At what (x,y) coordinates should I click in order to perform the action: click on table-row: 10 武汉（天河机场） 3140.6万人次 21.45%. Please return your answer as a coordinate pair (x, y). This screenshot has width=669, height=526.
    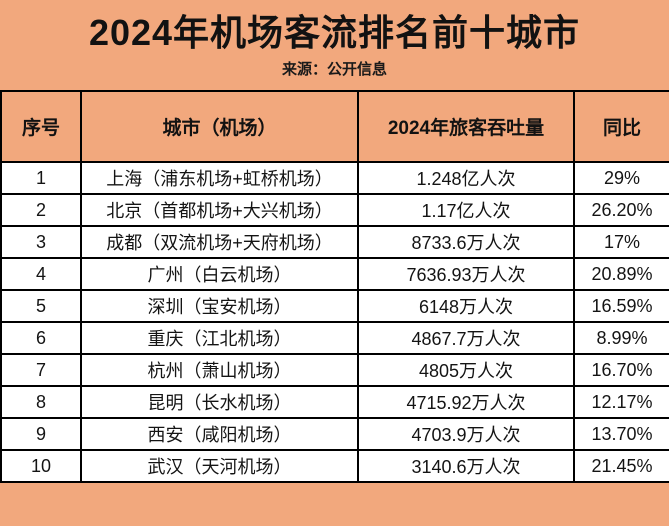
    Looking at the image, I should click on (334, 466).